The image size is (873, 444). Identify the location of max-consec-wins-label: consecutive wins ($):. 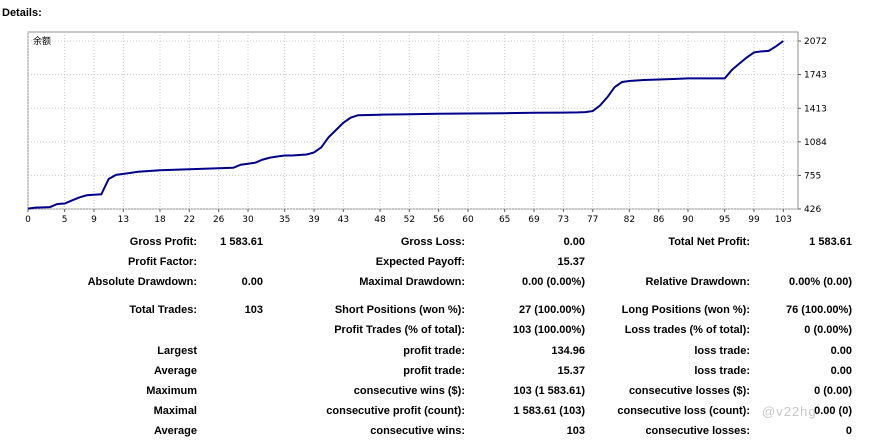
(409, 391).